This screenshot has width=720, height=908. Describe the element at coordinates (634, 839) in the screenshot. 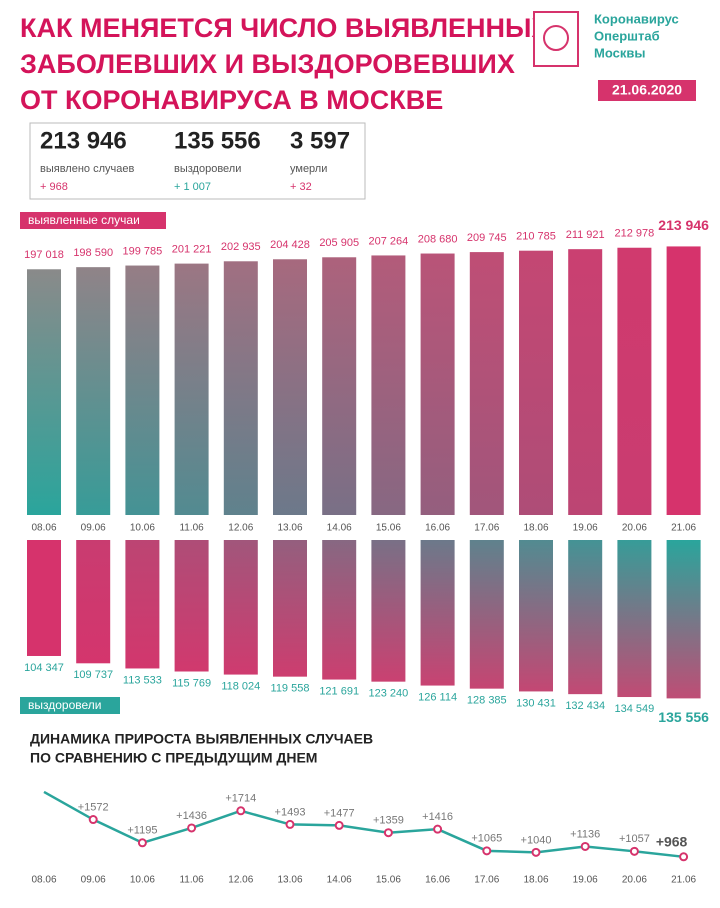

I see `value-label: +1057` at that location.